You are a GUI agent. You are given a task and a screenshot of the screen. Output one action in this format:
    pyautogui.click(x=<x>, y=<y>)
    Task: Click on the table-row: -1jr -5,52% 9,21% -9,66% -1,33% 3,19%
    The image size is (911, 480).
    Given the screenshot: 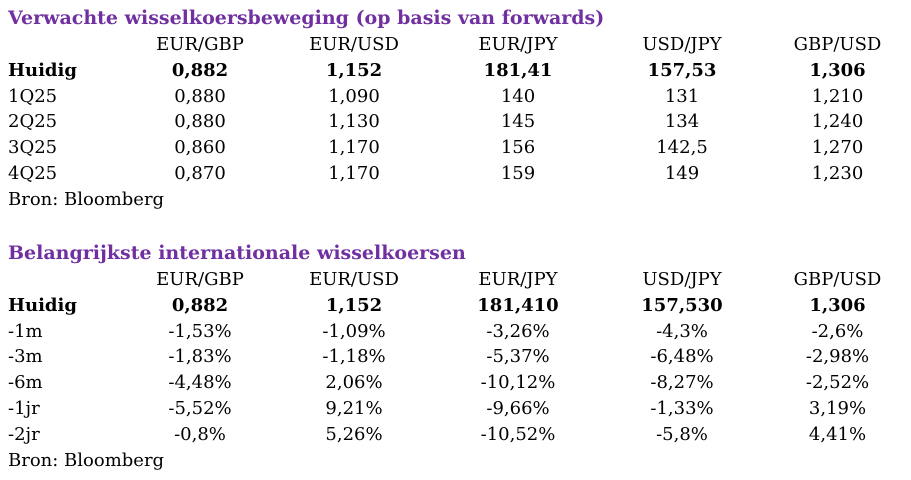 What is the action you would take?
    pyautogui.click(x=455, y=409)
    